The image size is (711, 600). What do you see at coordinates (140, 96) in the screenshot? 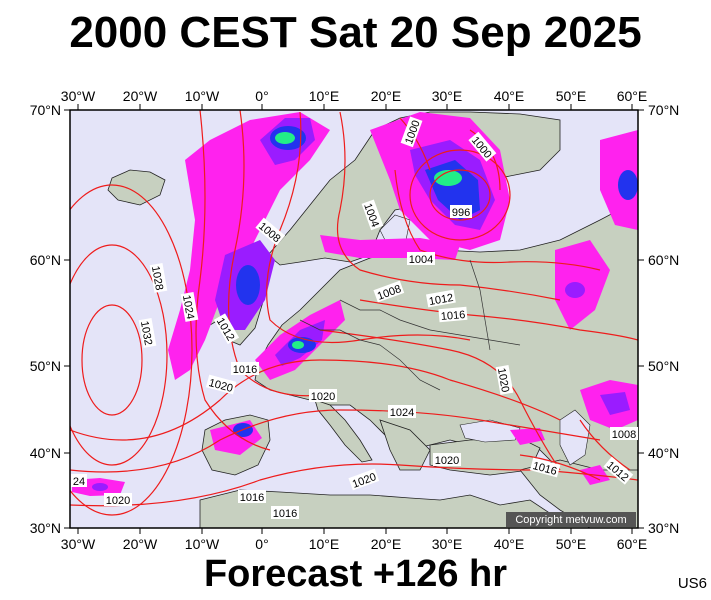
I see `lon-label-top: 20°W` at bounding box center [140, 96].